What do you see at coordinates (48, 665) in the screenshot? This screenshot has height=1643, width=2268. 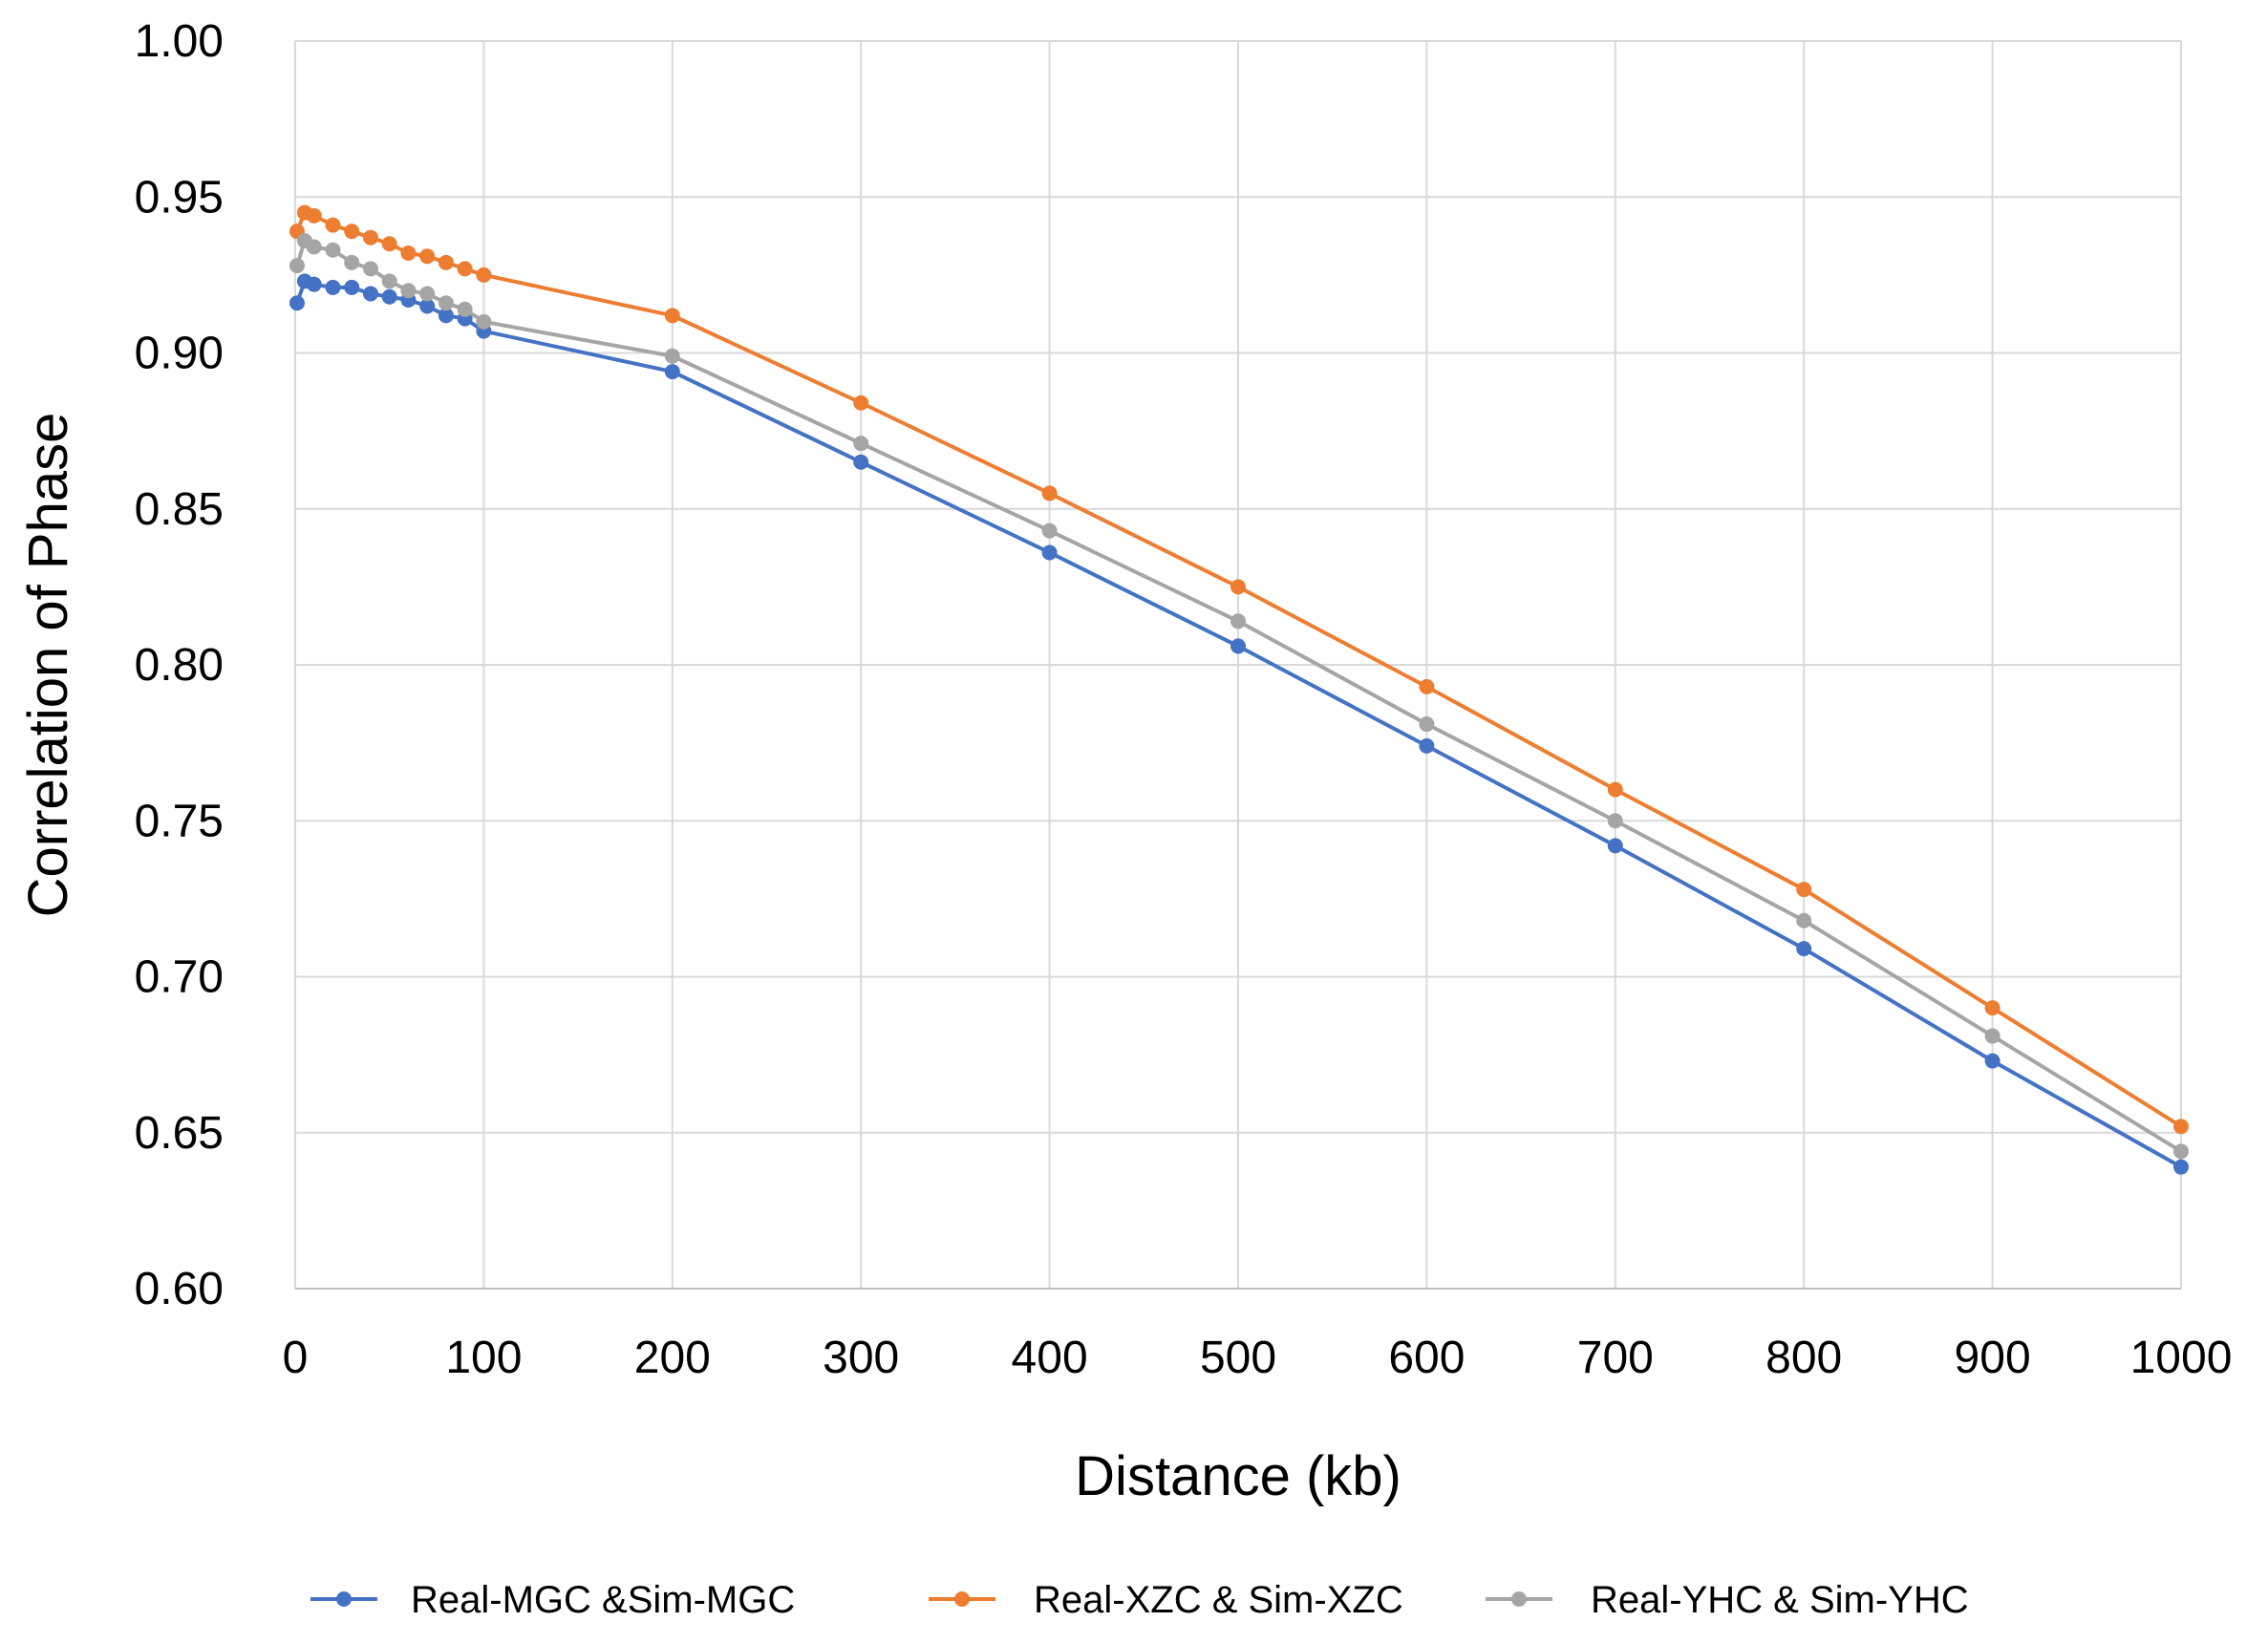 I see `y-axis-title: Correlation of Phase` at bounding box center [48, 665].